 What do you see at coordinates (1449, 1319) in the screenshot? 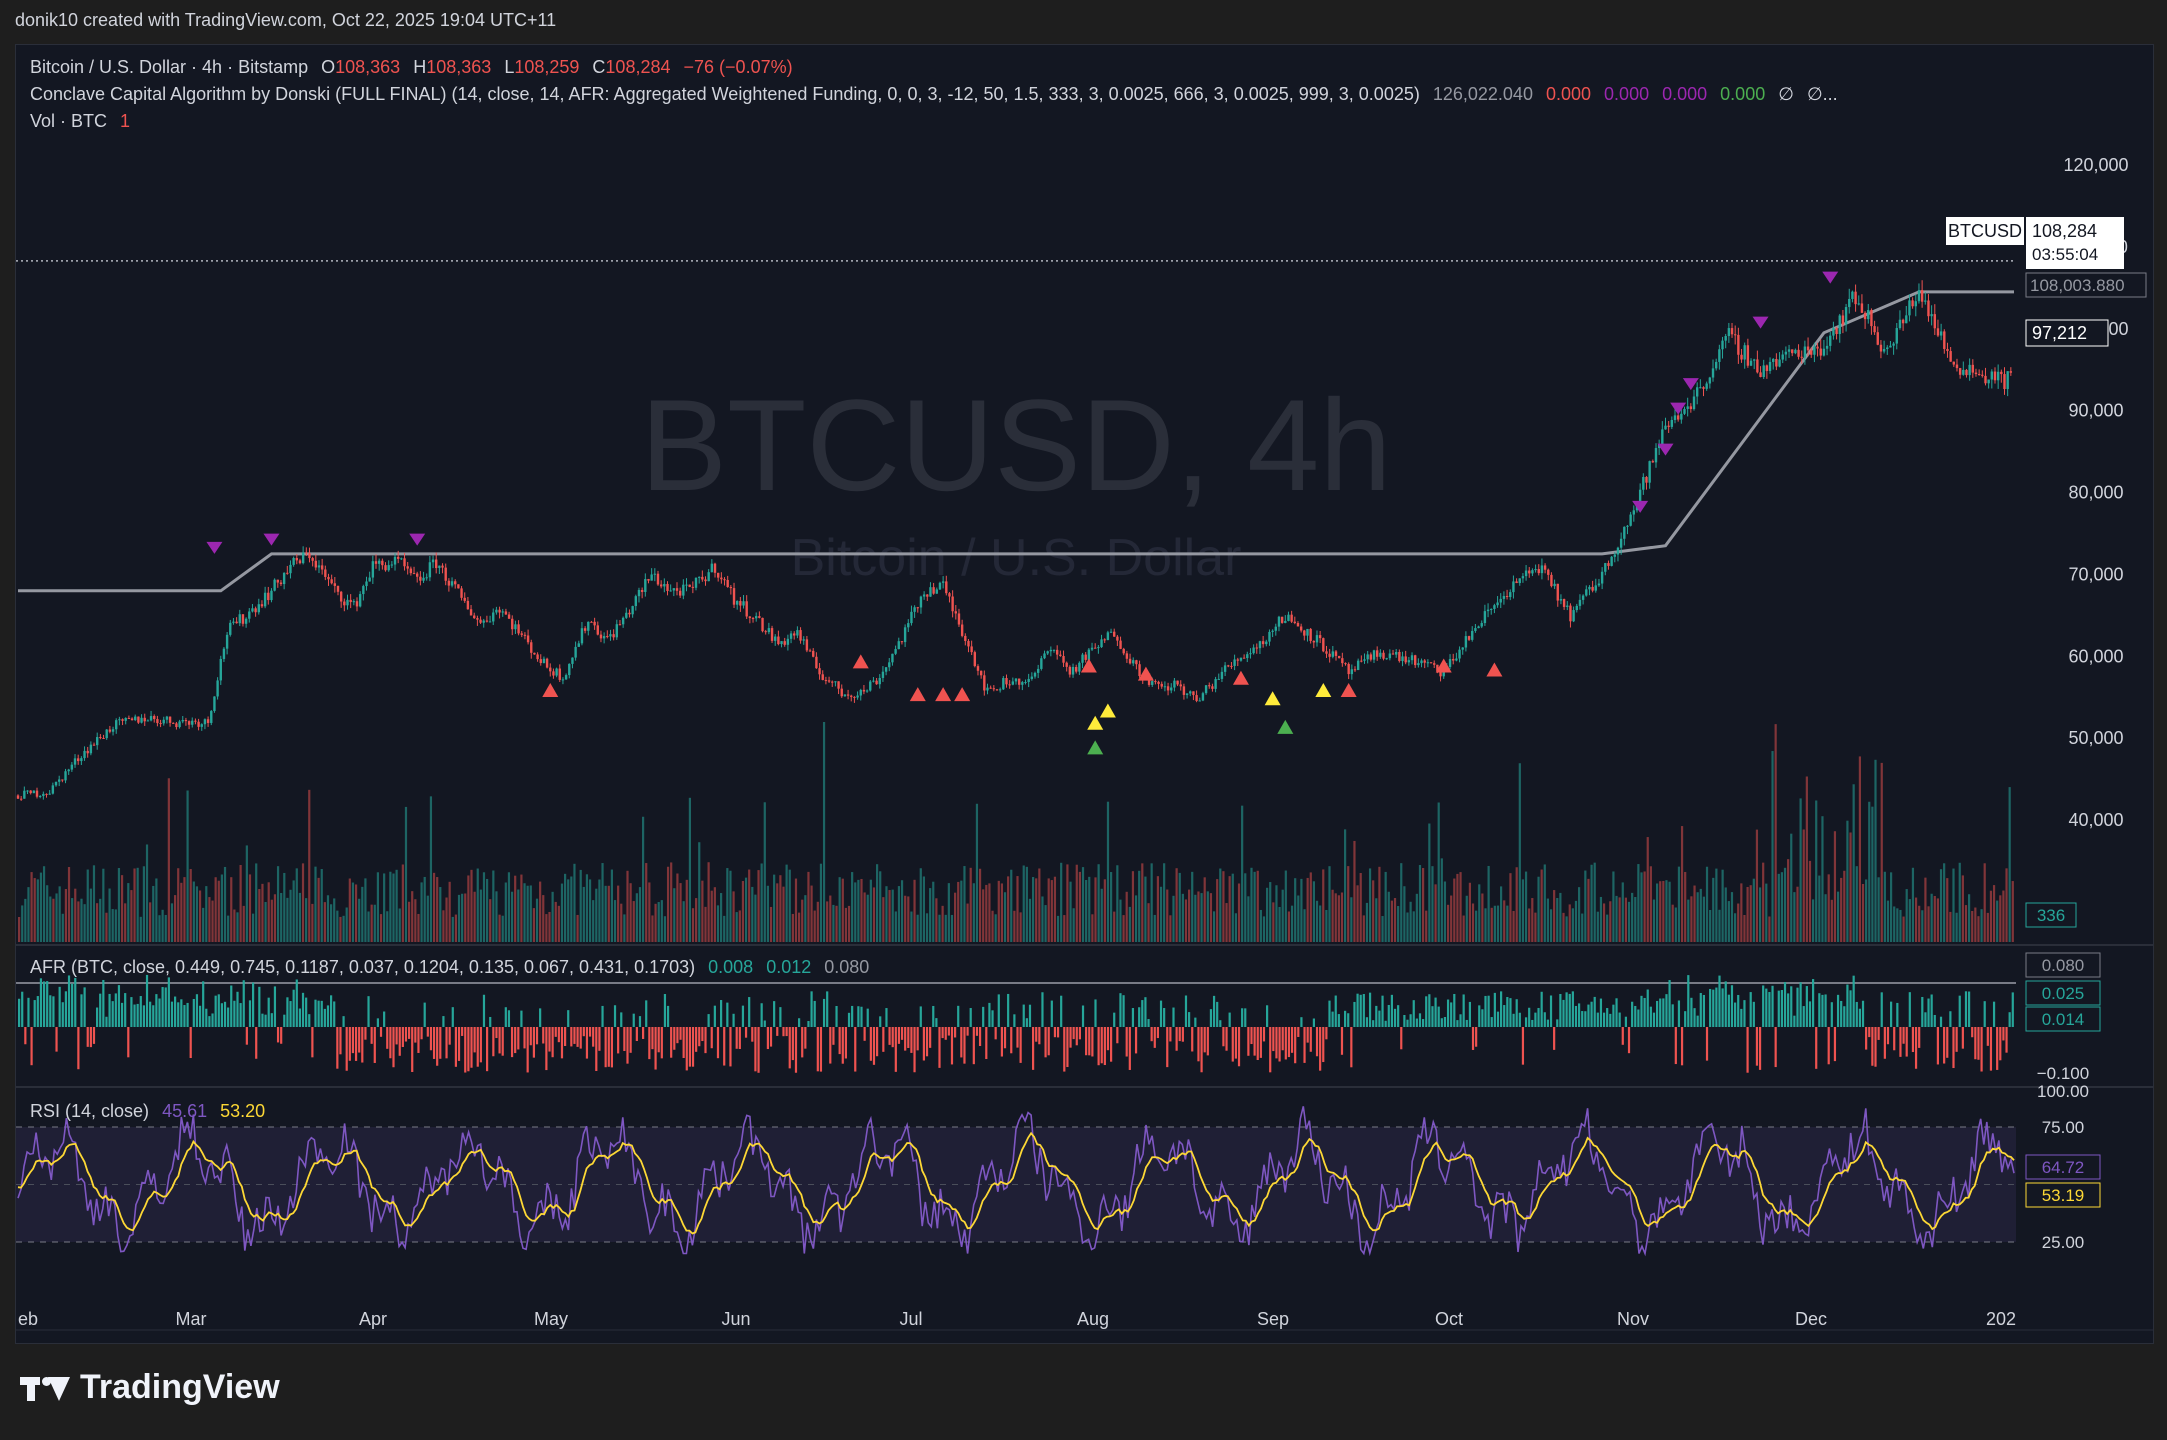
I see `time-tick-label: Oct` at bounding box center [1449, 1319].